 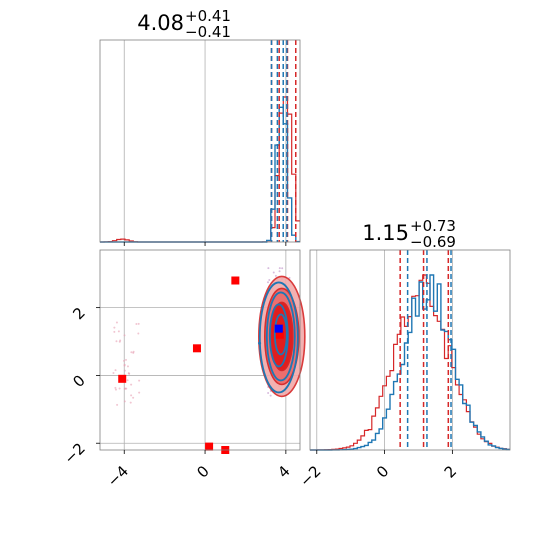 I want to click on title-sup: +0.41, so click(x=208, y=16).